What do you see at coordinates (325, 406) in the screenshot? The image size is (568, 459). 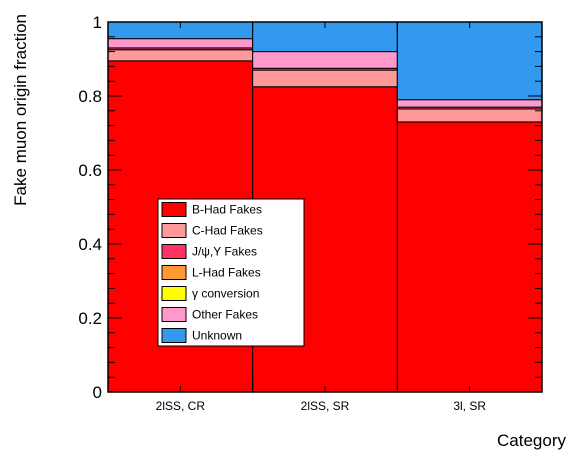 I see `x-category-label: 2lSS, SR` at bounding box center [325, 406].